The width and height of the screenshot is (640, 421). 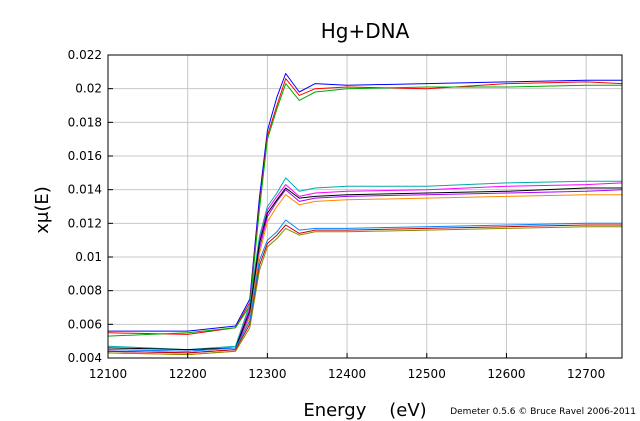 I want to click on chart-title: Hg+DNA, so click(x=365, y=31).